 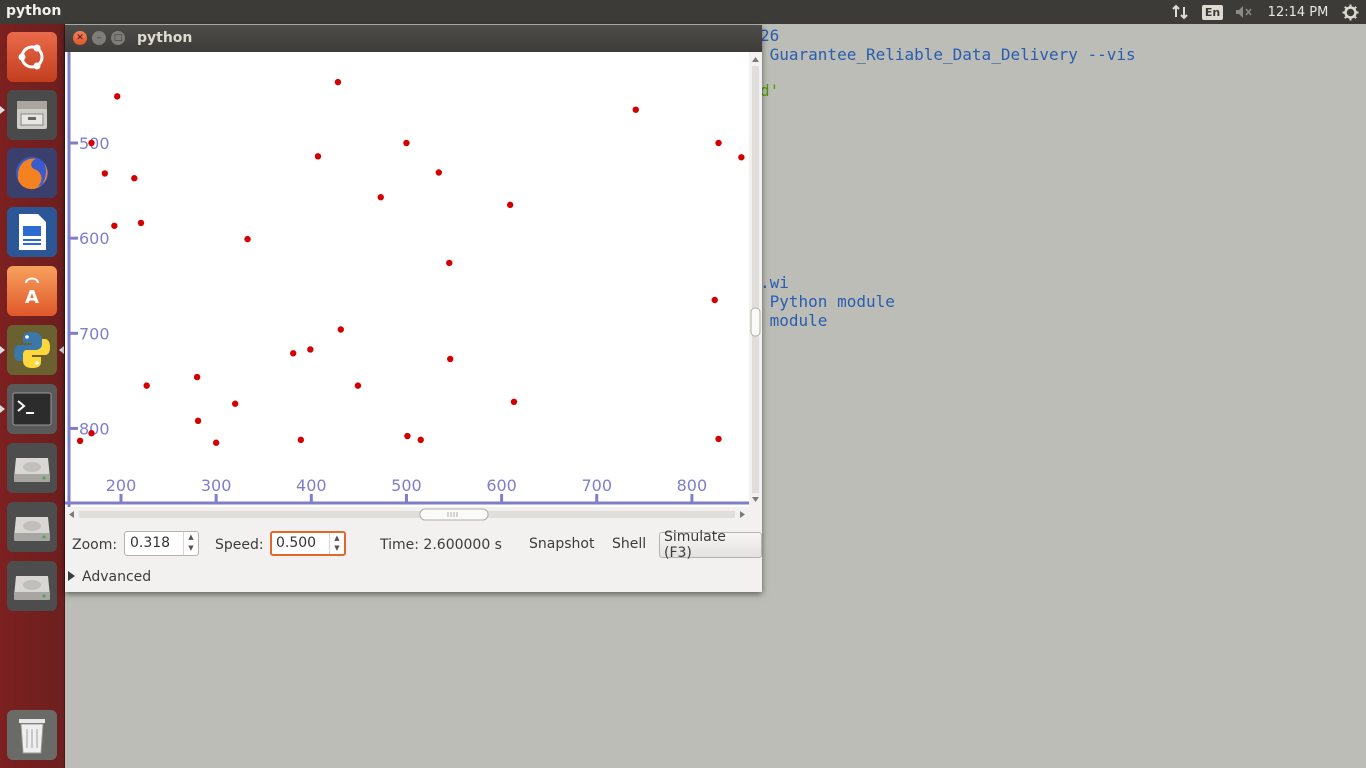 I want to click on terminal-line: .wi, so click(x=774, y=282).